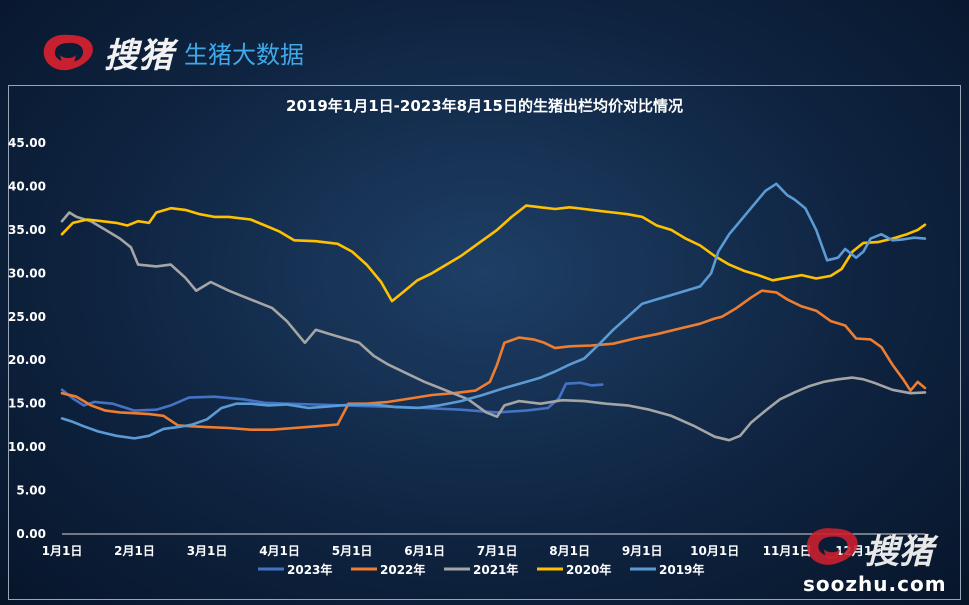 This screenshot has width=969, height=605. Describe the element at coordinates (27, 230) in the screenshot. I see `y-tick-label: 35.00` at that location.